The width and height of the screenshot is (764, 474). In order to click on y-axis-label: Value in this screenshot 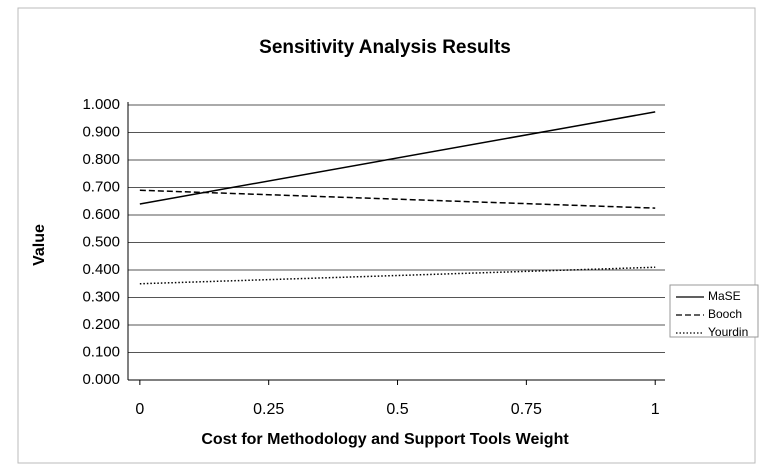, I will do `click(39, 245)`.